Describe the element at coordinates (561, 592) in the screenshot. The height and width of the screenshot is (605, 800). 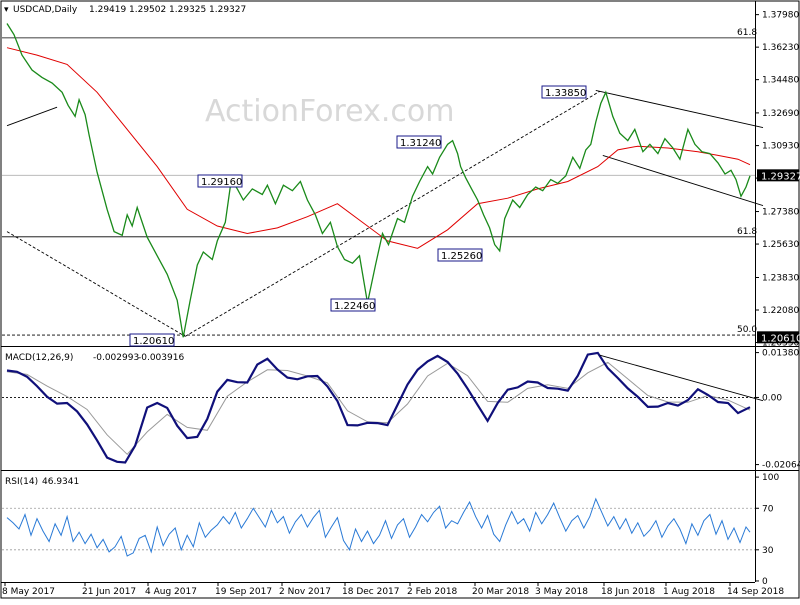
I see `time-axis-label: 3 May 2018` at that location.